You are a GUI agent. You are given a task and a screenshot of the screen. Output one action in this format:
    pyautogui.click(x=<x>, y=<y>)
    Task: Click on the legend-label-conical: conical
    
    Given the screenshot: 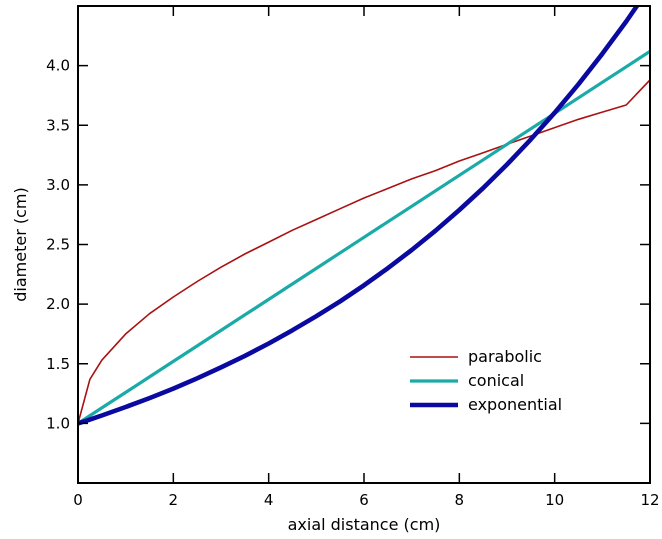 What is the action you would take?
    pyautogui.click(x=496, y=380)
    